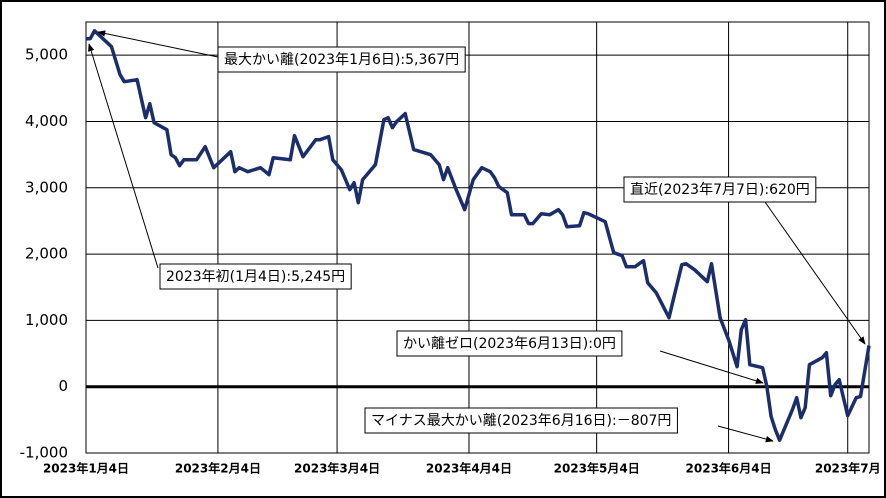 This screenshot has width=886, height=498. I want to click on x-tick-label: 2023年2月4日, so click(218, 468).